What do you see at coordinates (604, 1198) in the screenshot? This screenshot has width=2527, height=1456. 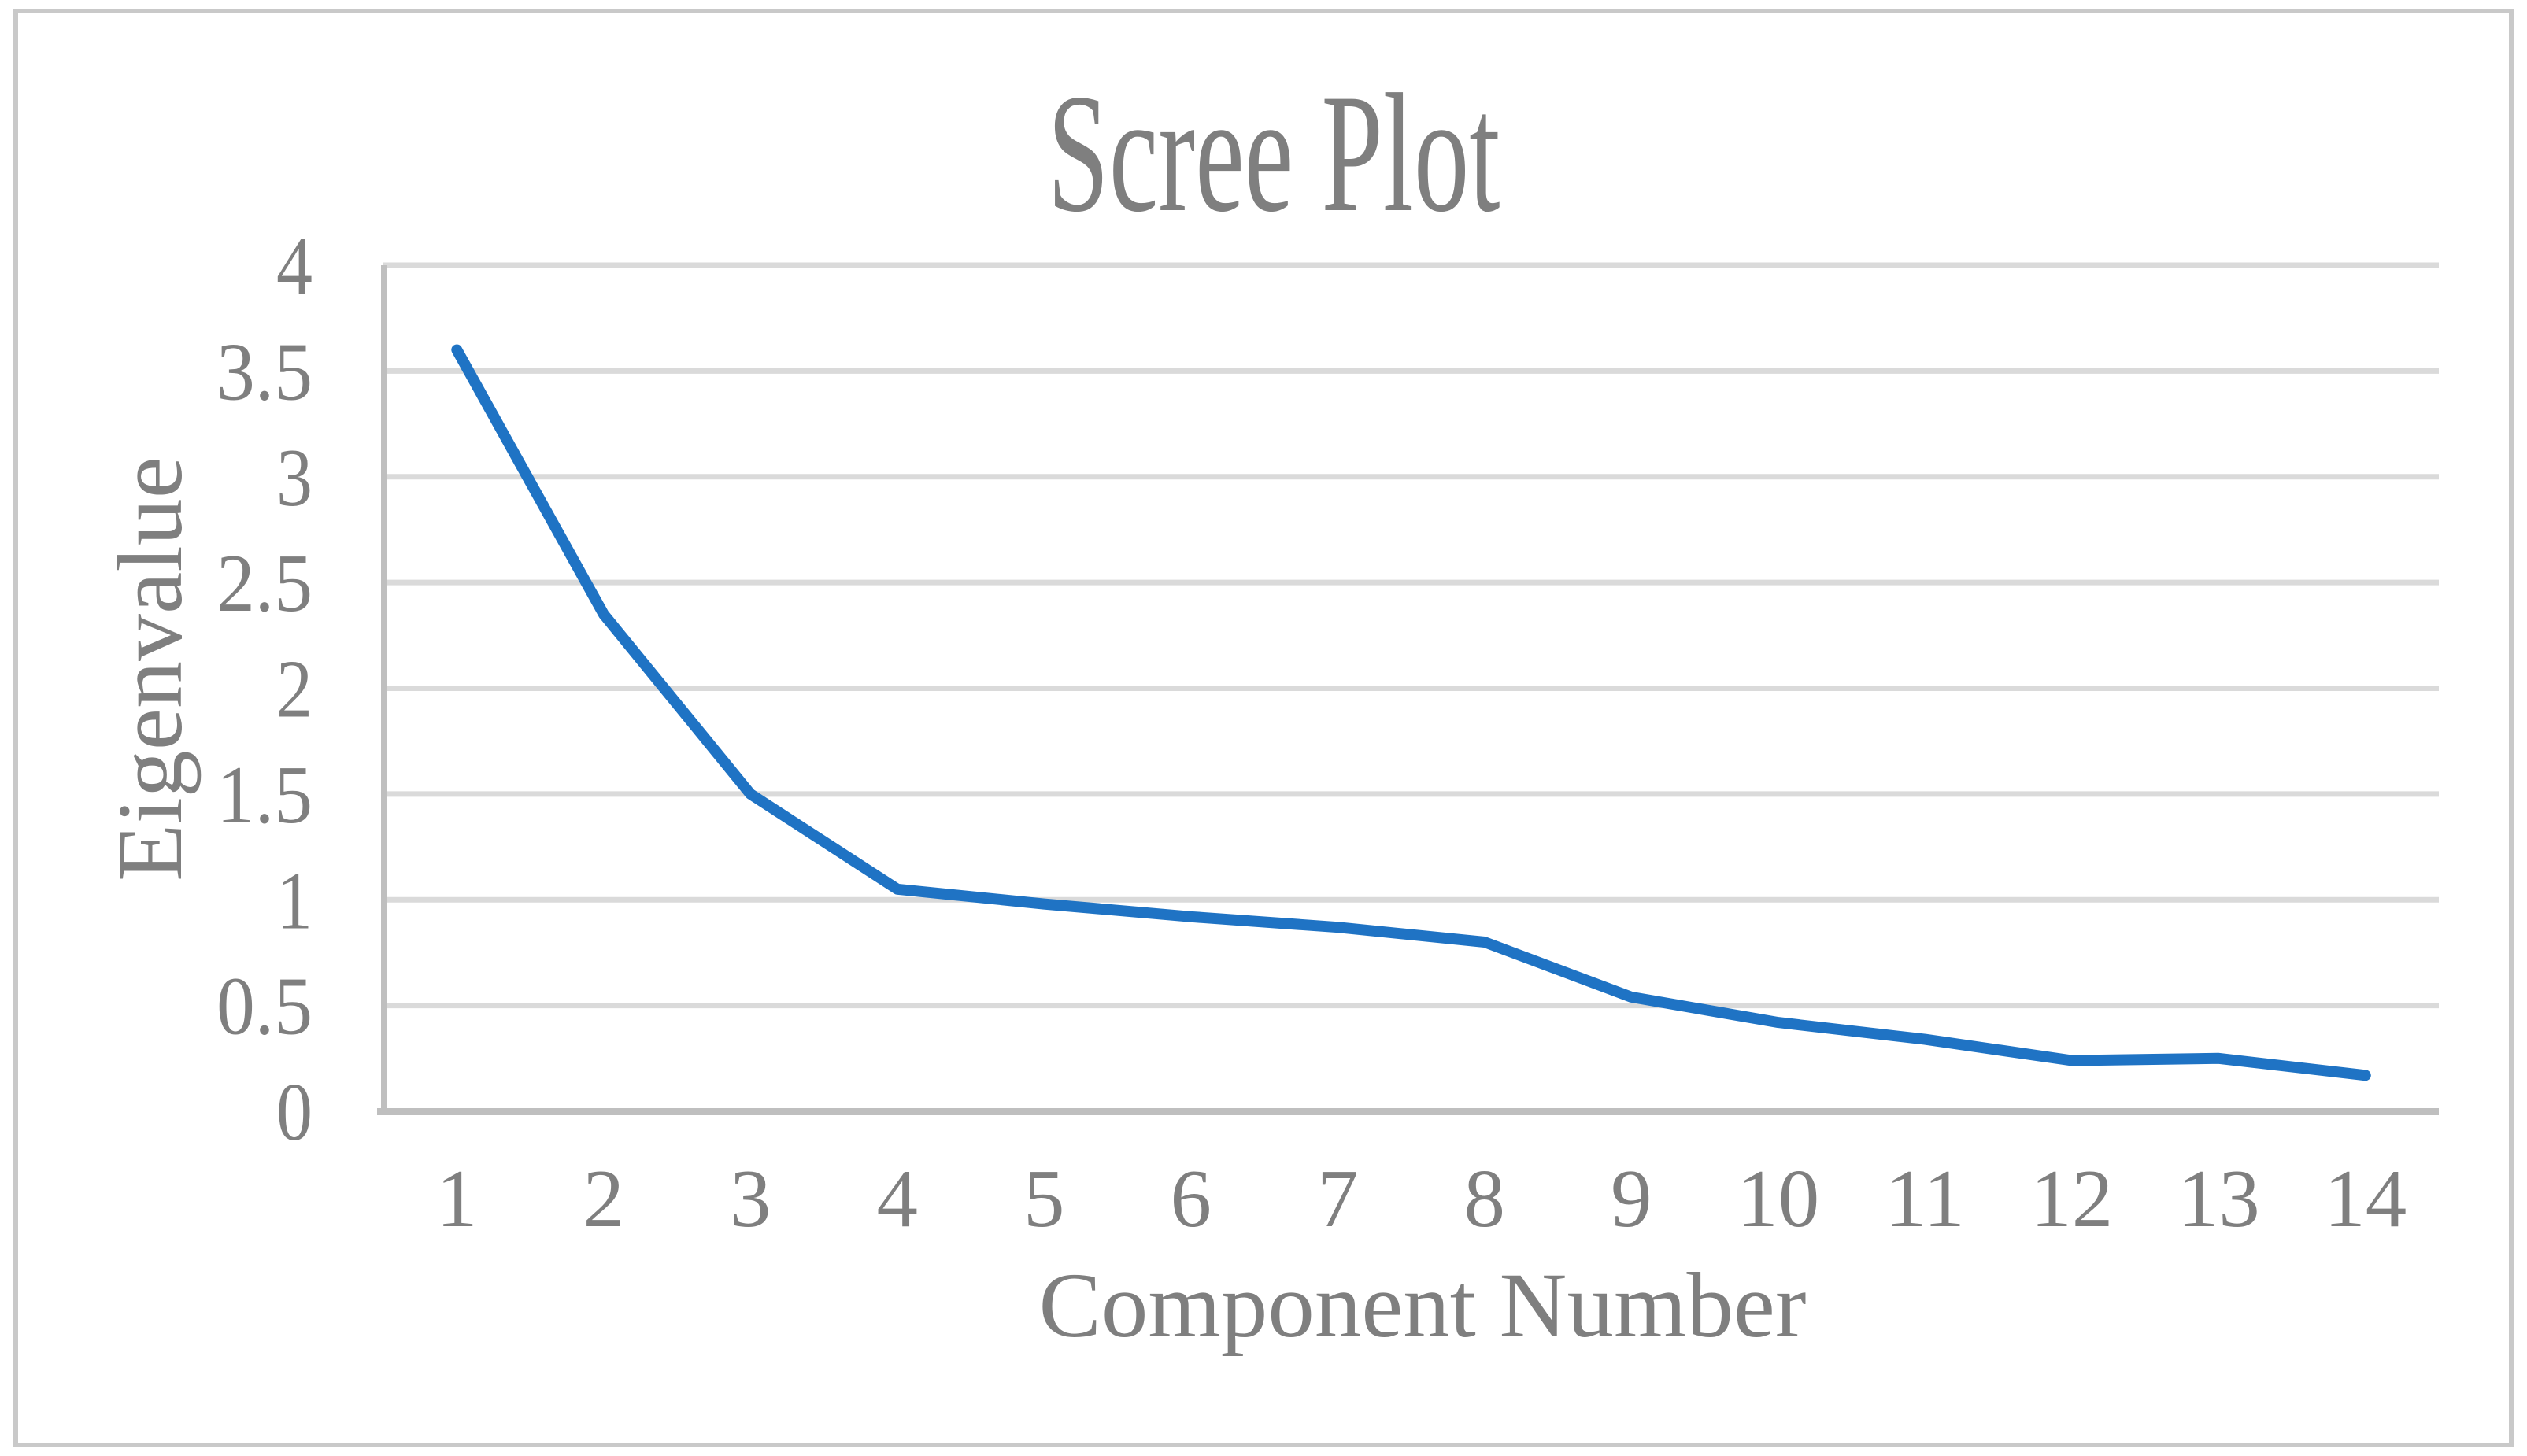 I see `x-tick-label: 2` at bounding box center [604, 1198].